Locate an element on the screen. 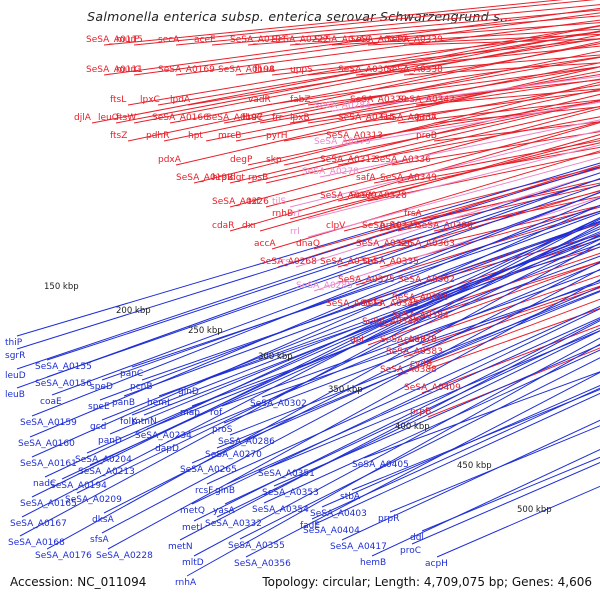 This screenshot has height=600, width=600. forward-gene-label: SeSA_A0345 is located at coordinates (390, 304).